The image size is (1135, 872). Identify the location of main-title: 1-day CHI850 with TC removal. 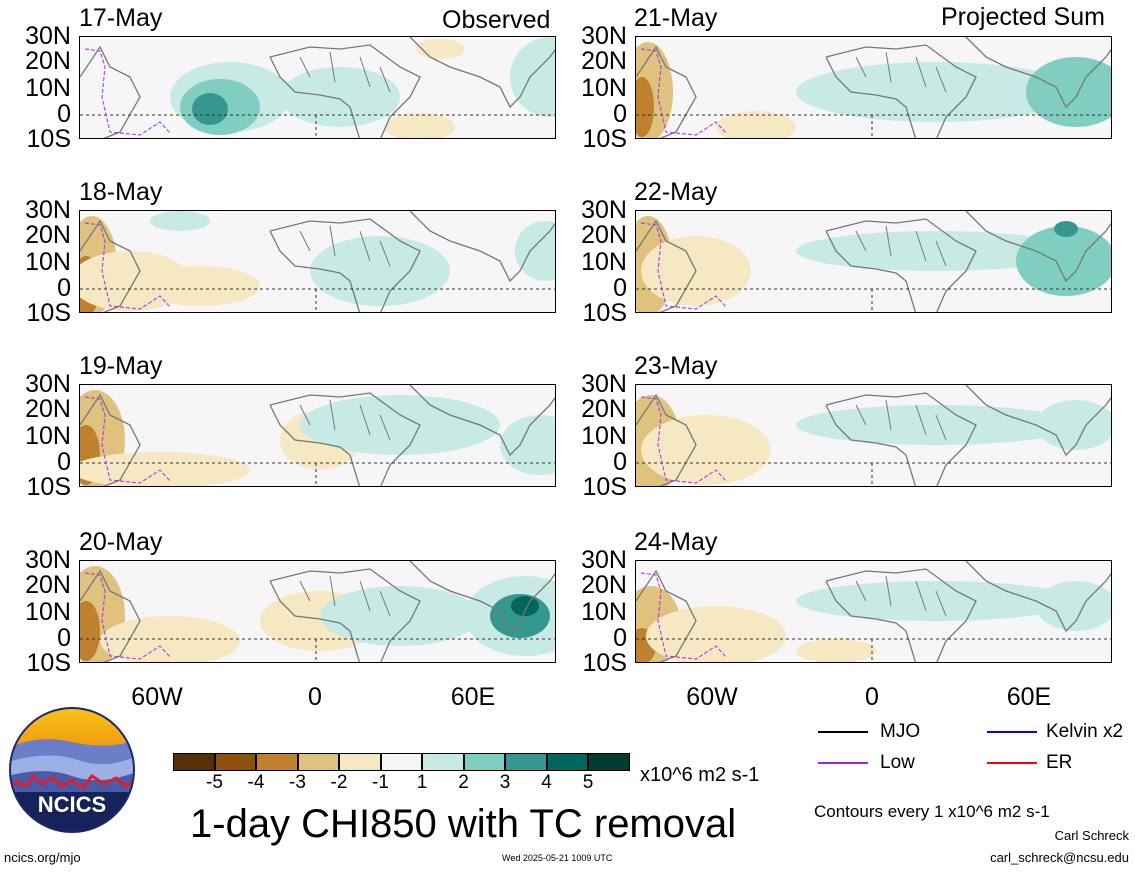
(463, 824).